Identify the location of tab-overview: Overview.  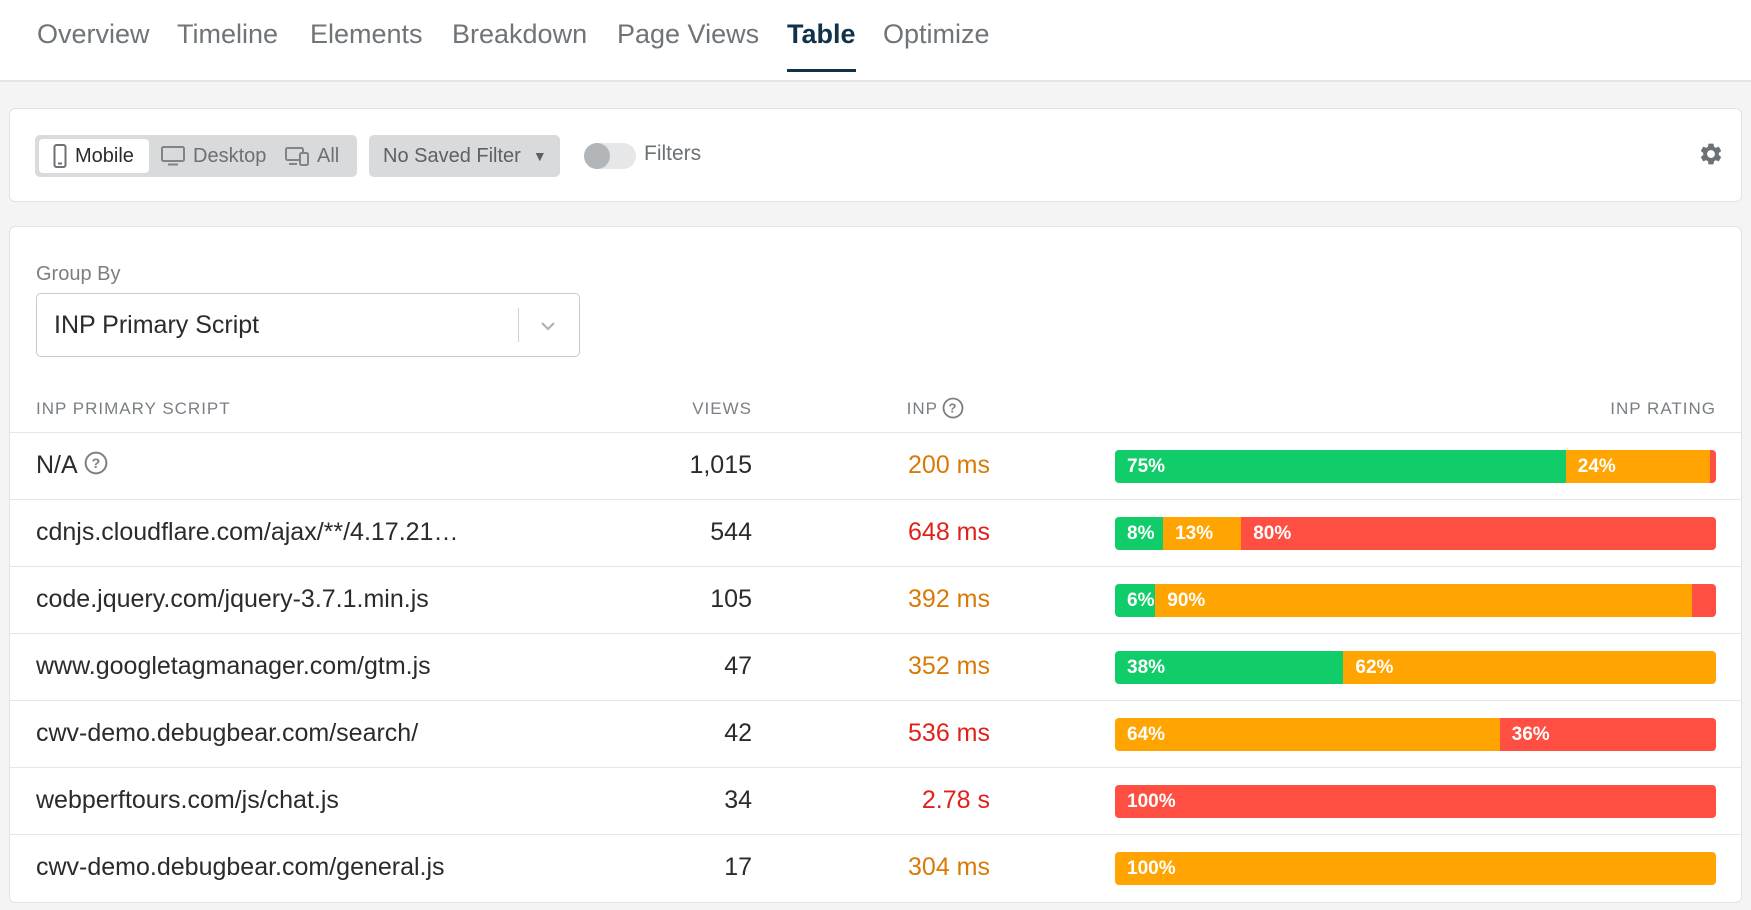
(93, 34).